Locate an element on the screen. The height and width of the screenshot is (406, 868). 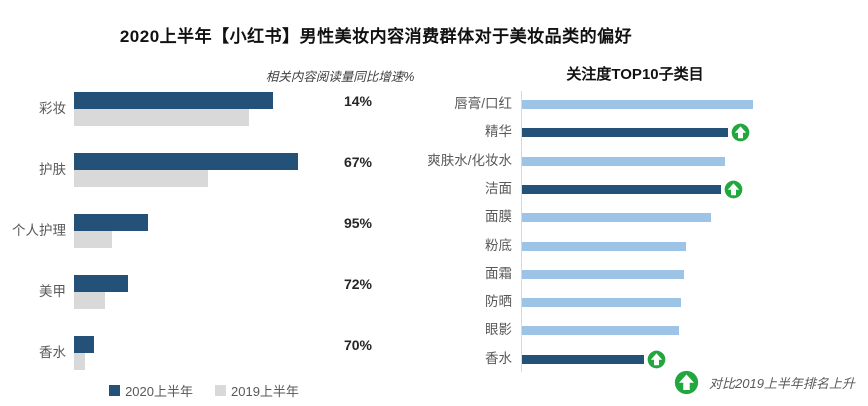
growth-value-4: 70% is located at coordinates (358, 345).